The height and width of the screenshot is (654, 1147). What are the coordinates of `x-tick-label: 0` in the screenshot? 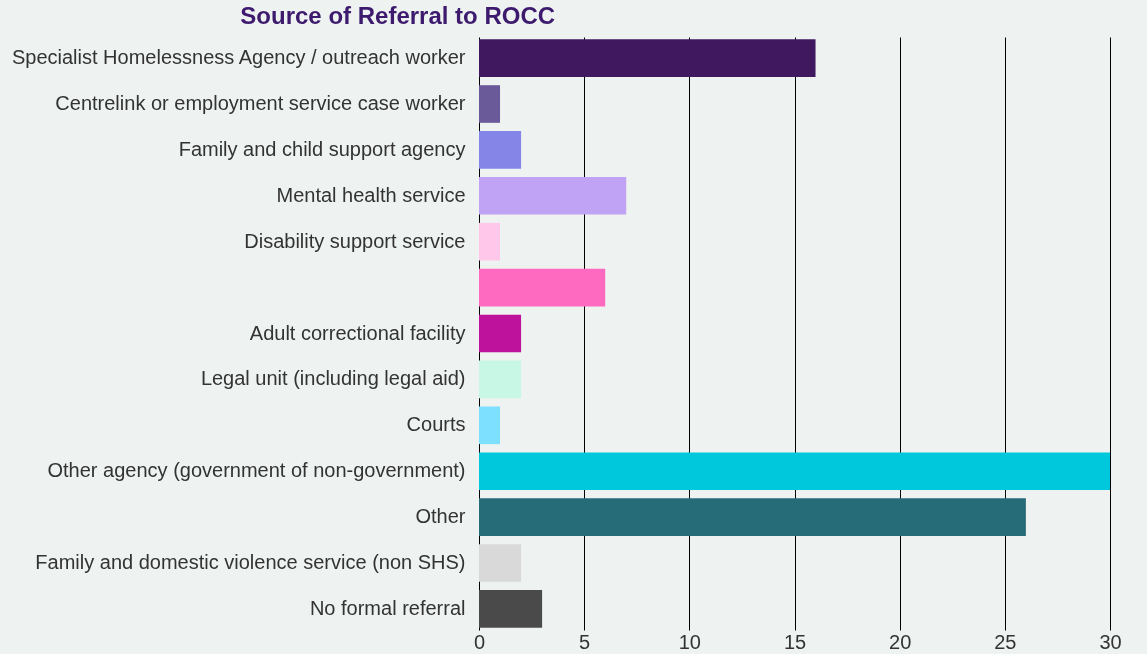 It's located at (479, 641).